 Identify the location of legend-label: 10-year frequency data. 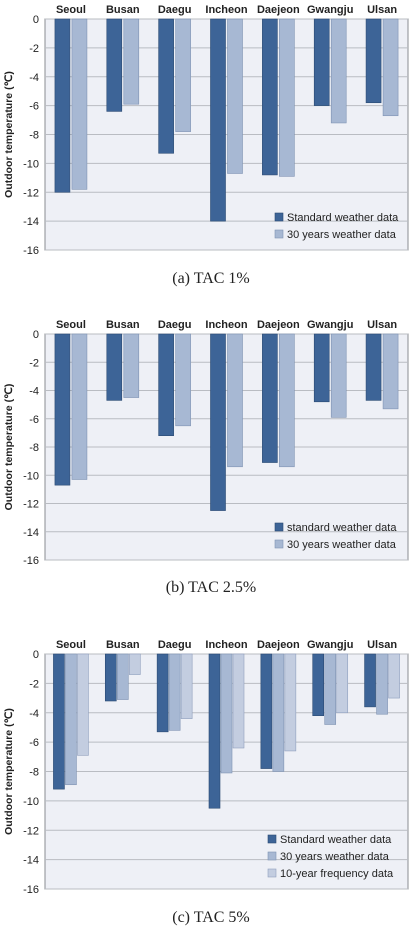
(337, 874).